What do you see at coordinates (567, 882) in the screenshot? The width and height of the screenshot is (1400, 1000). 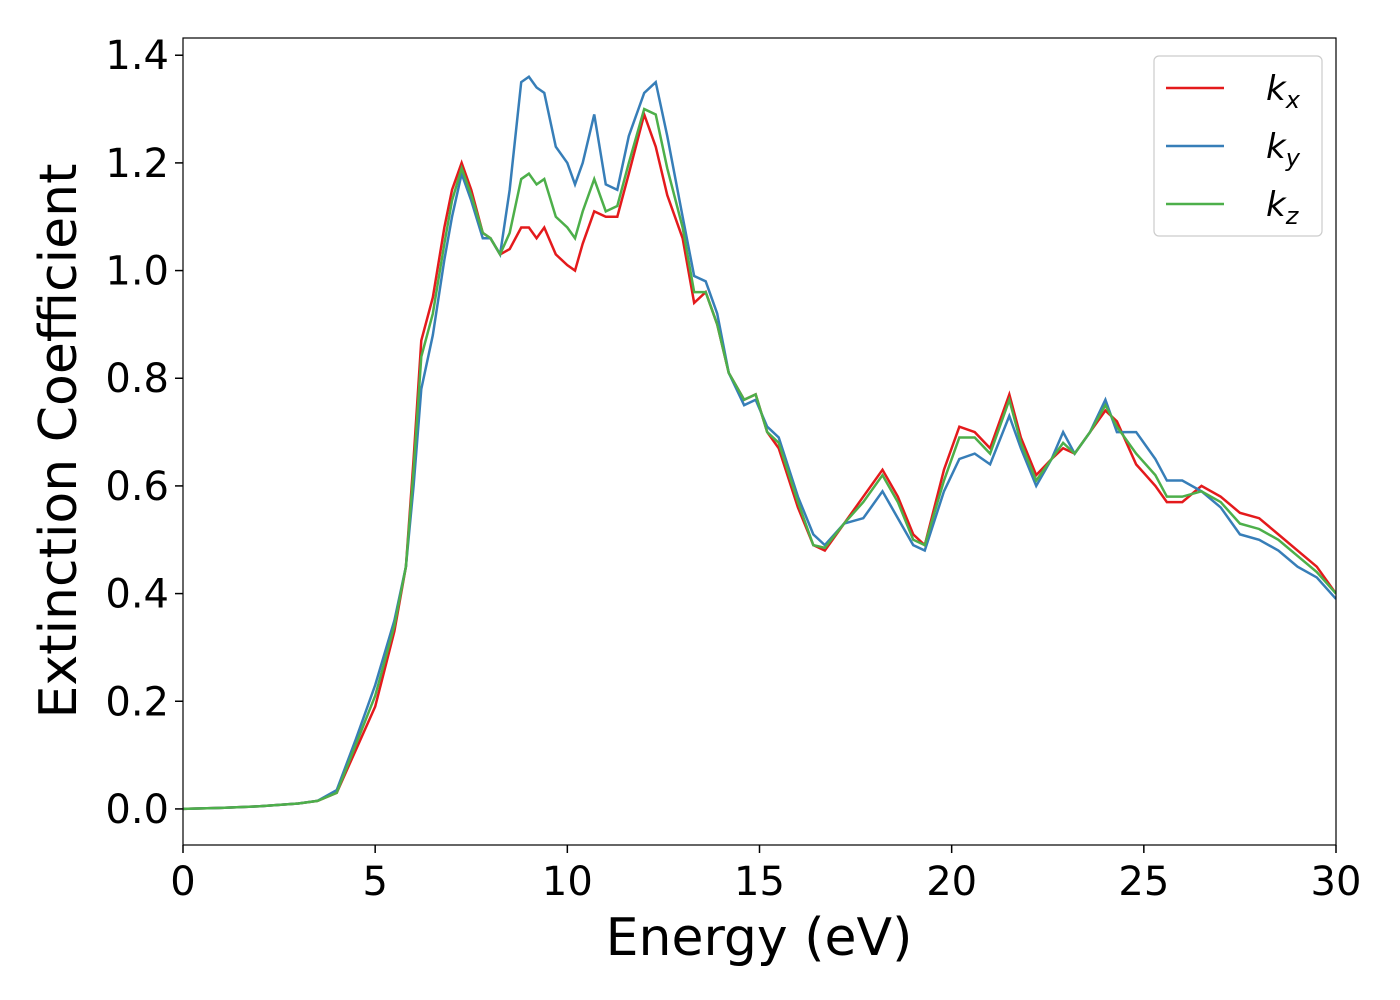 I see `x-tick-label: 10` at bounding box center [567, 882].